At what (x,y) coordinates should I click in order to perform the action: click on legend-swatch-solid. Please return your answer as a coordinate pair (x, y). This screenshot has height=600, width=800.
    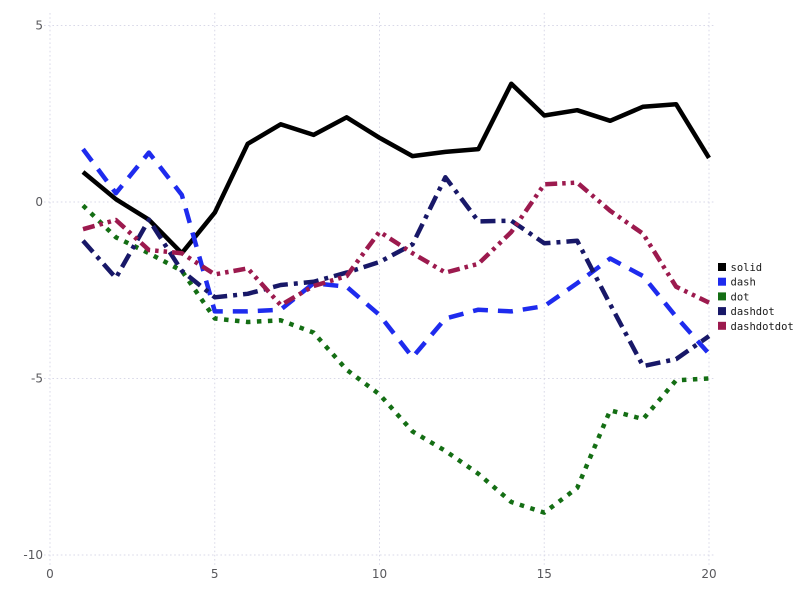
    Looking at the image, I should click on (722, 267).